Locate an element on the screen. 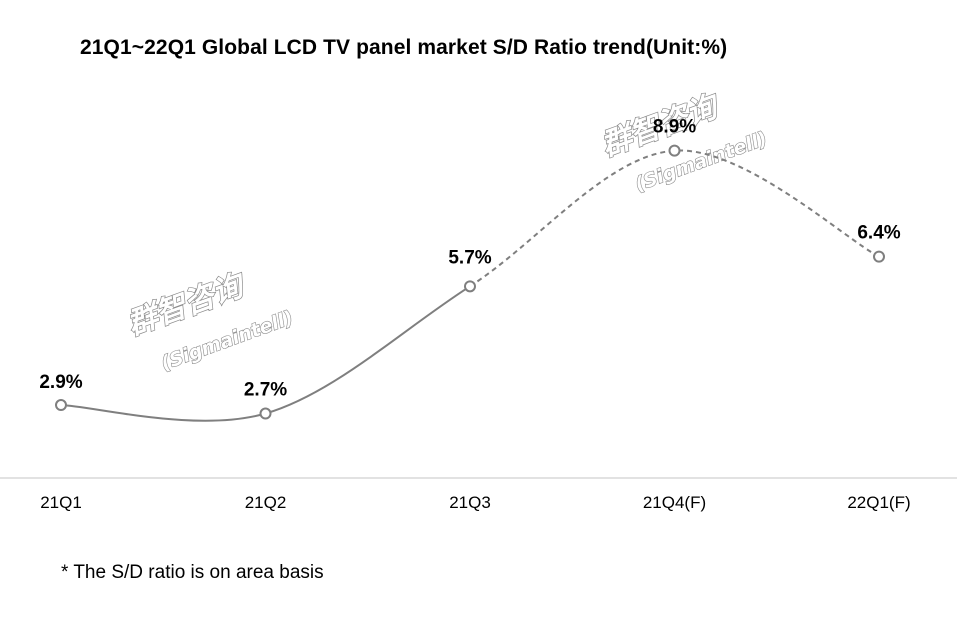  series-line-actual is located at coordinates (265, 353).